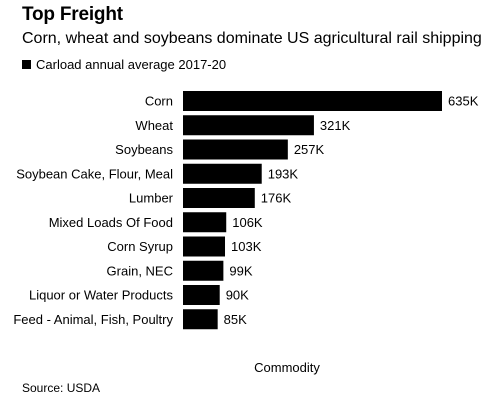  What do you see at coordinates (159, 101) in the screenshot?
I see `category-label: Corn` at bounding box center [159, 101].